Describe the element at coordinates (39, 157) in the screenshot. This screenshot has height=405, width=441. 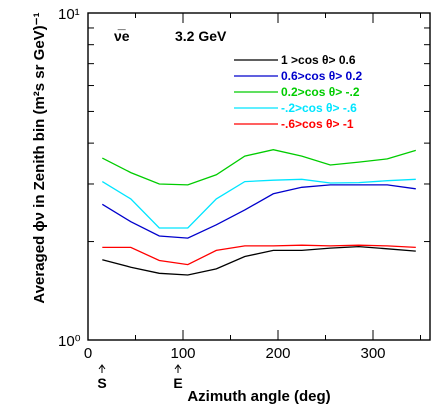
I see `y-axis-title: Averaged ϕν in Zenith bin (m²s sr GeV)⁻¹` at that location.